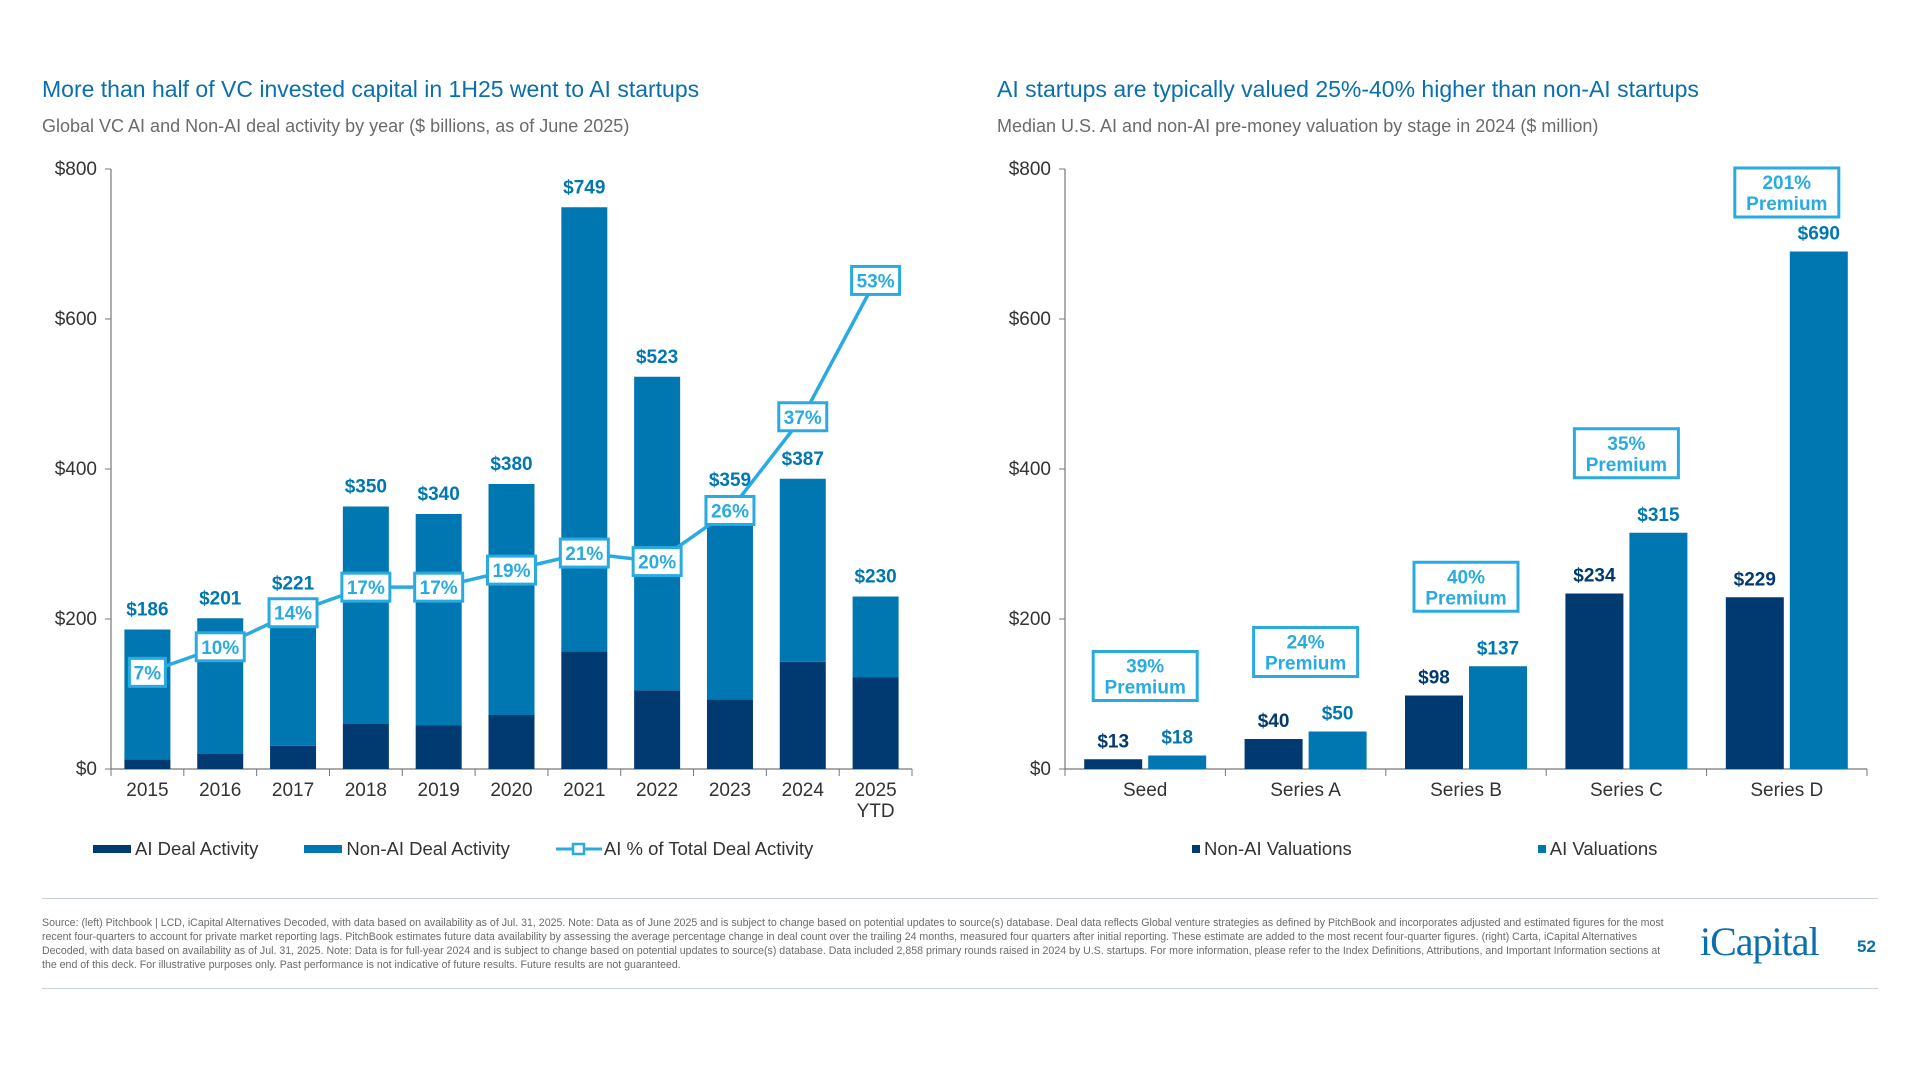  Describe the element at coordinates (197, 848) in the screenshot. I see `legend-label-ai: AI Deal Activity` at that location.